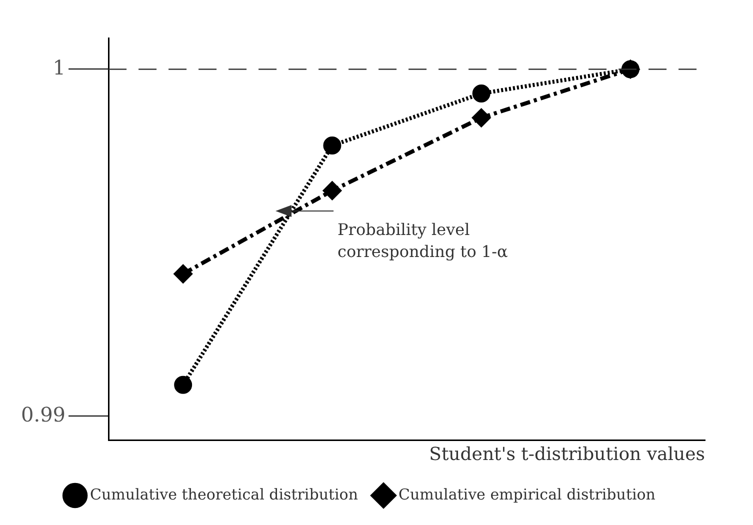  I want to click on legend-label: Cumulative empirical distribution, so click(527, 494).